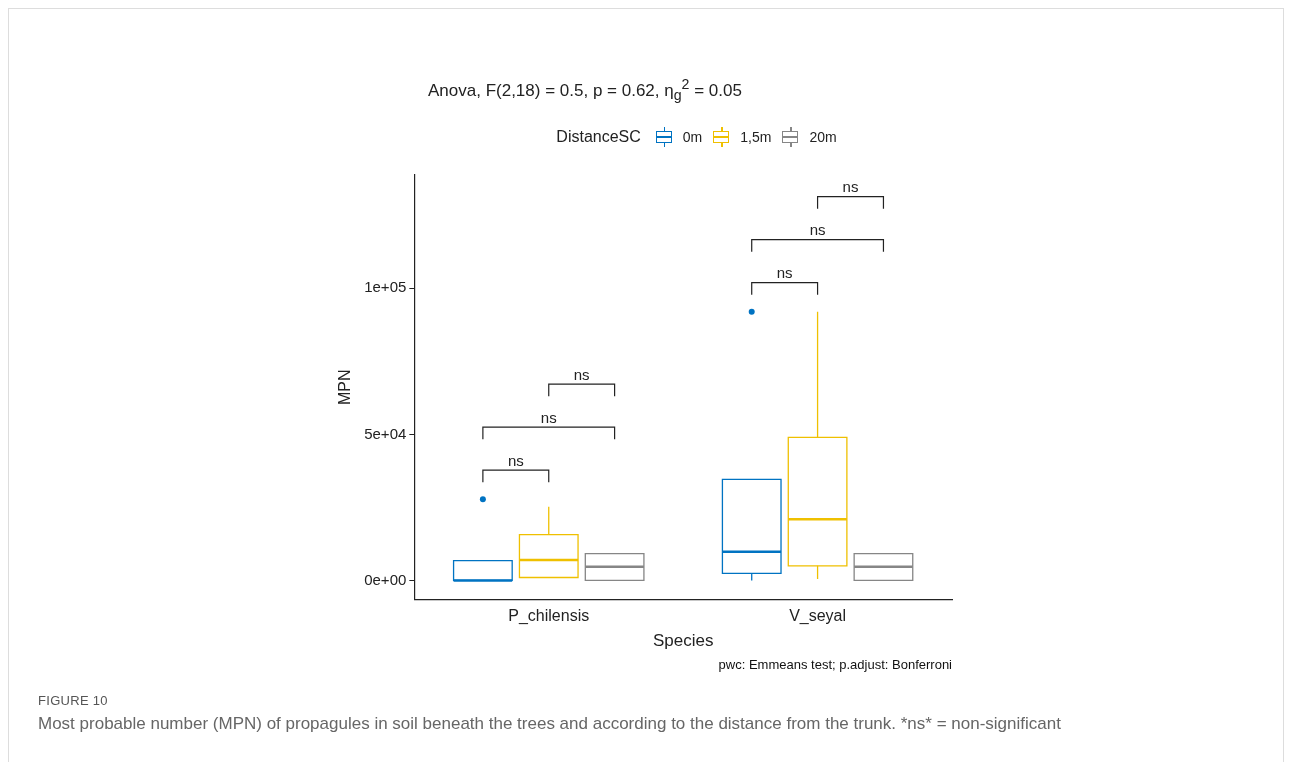  I want to click on legend-label: 20m, so click(823, 137).